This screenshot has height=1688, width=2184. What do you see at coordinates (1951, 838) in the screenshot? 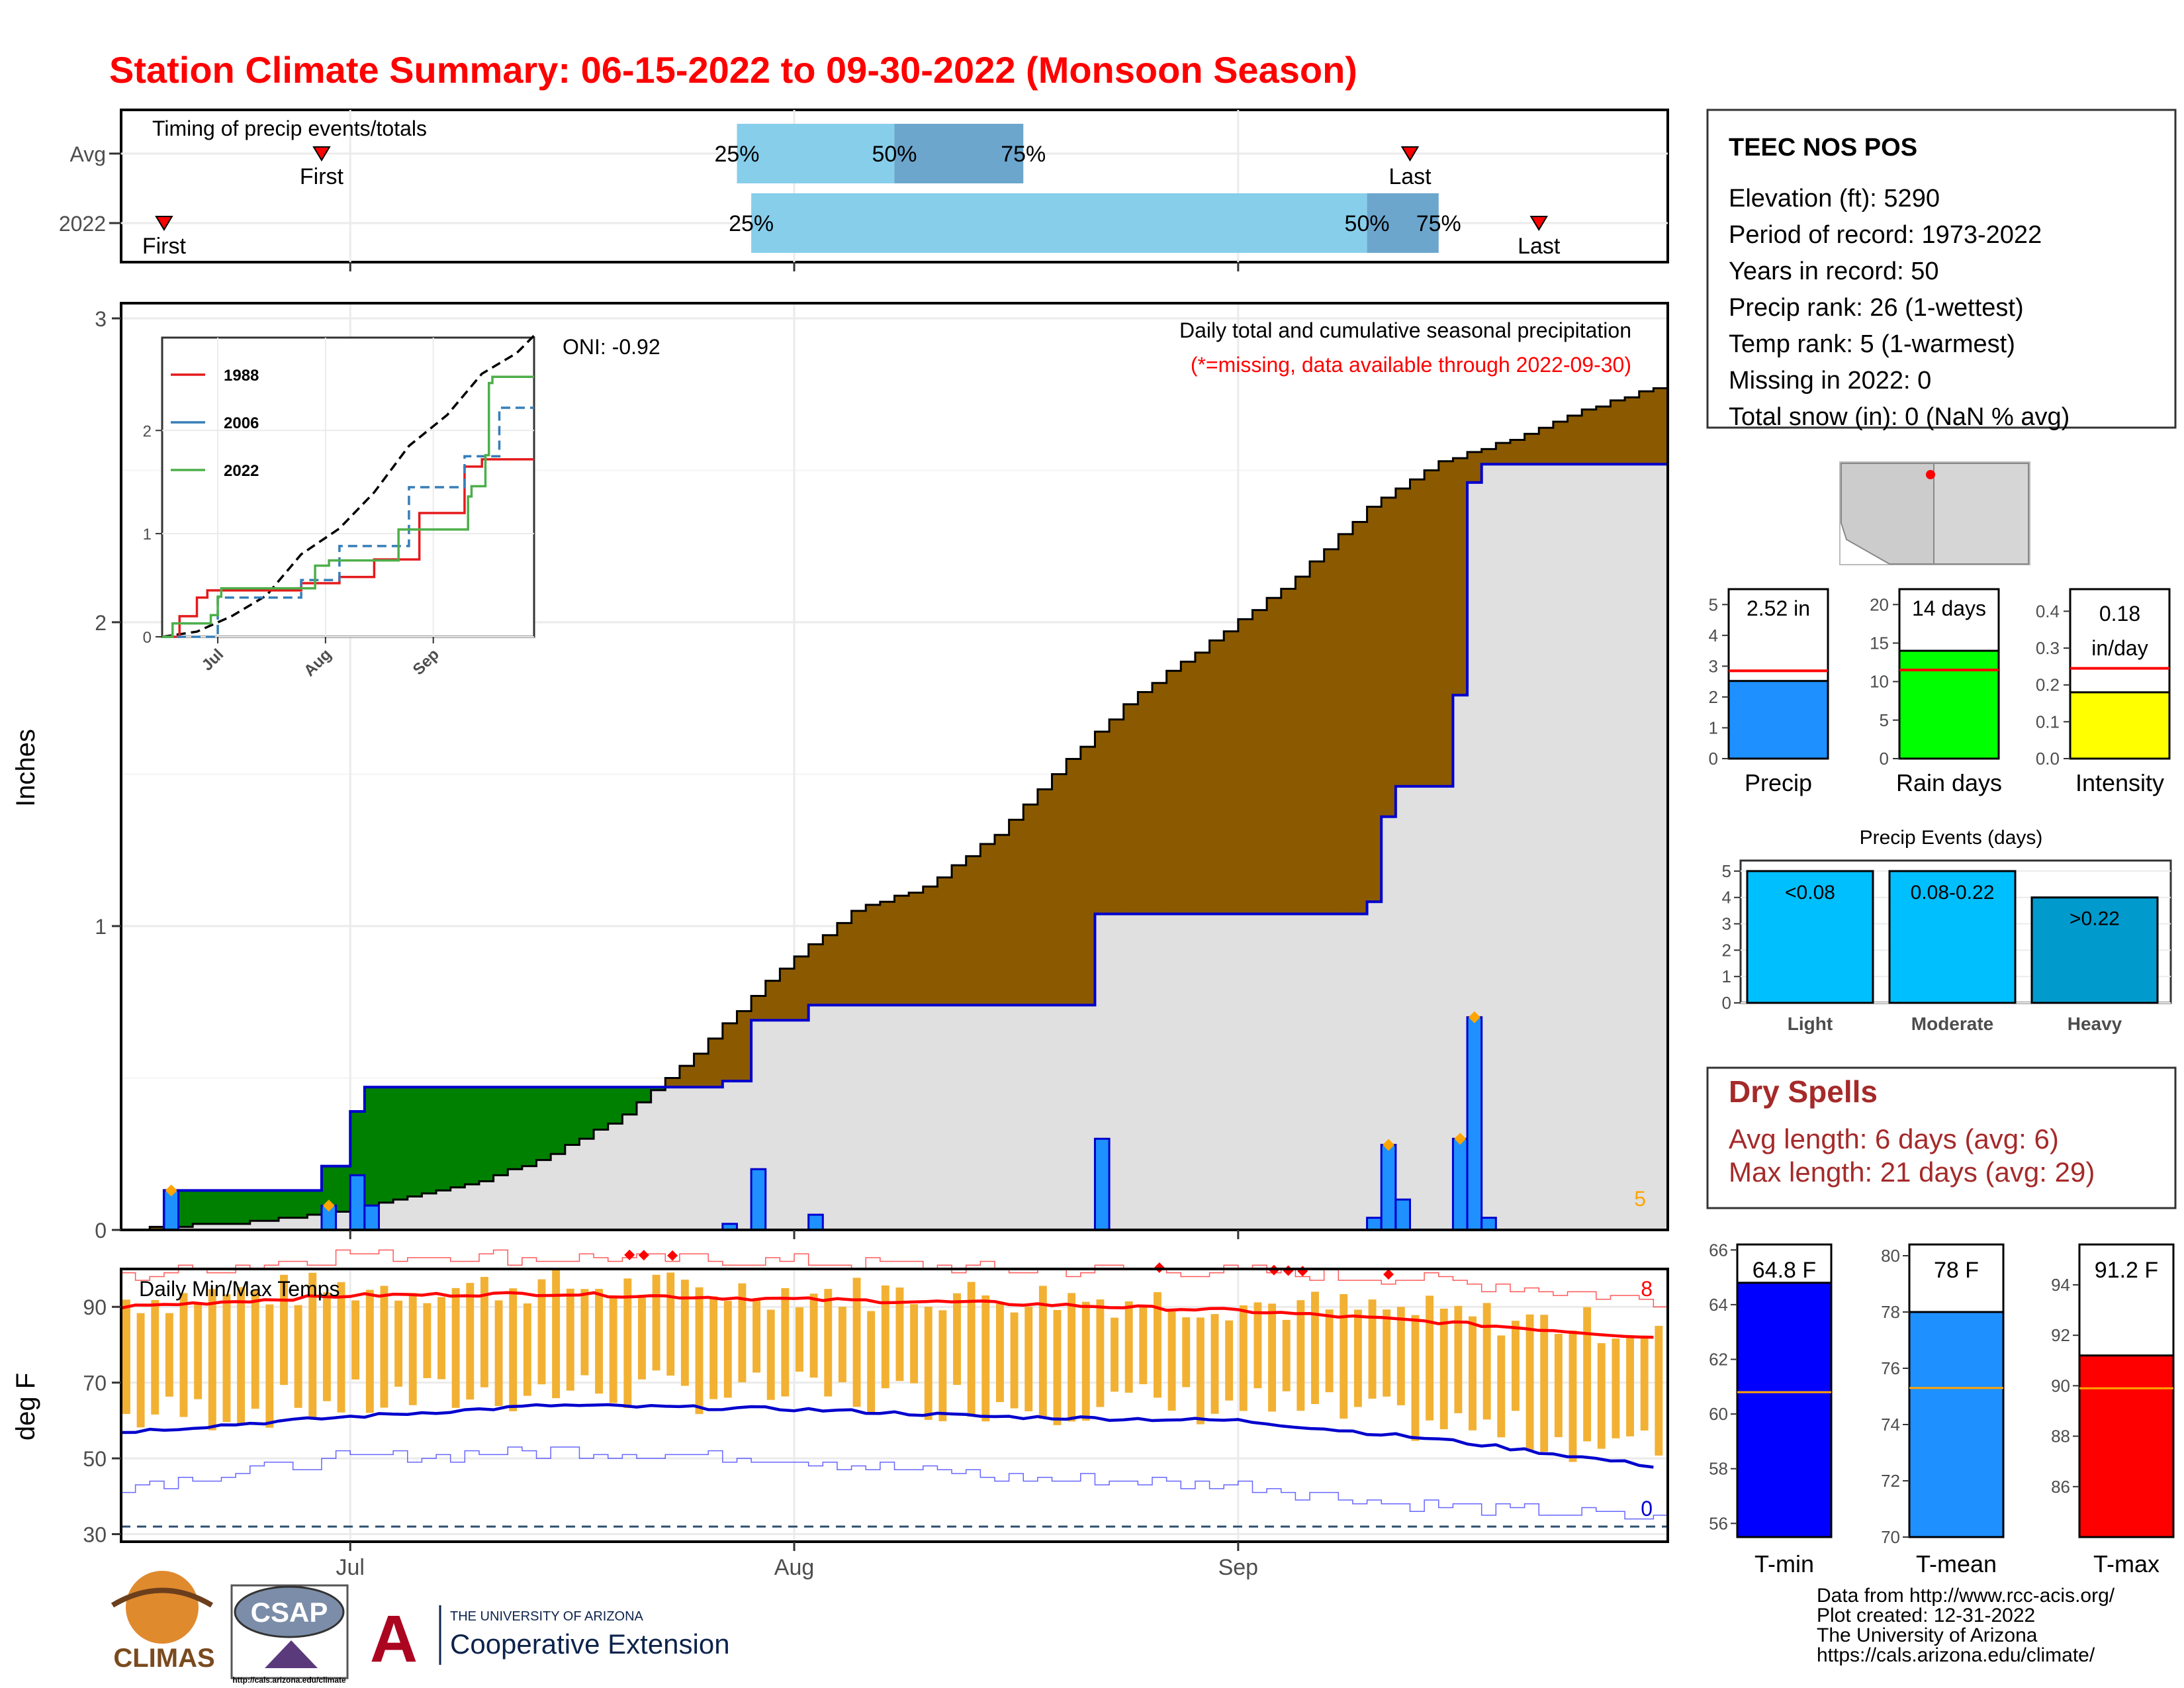
I see `events-title: Precip Events (days)` at bounding box center [1951, 838].